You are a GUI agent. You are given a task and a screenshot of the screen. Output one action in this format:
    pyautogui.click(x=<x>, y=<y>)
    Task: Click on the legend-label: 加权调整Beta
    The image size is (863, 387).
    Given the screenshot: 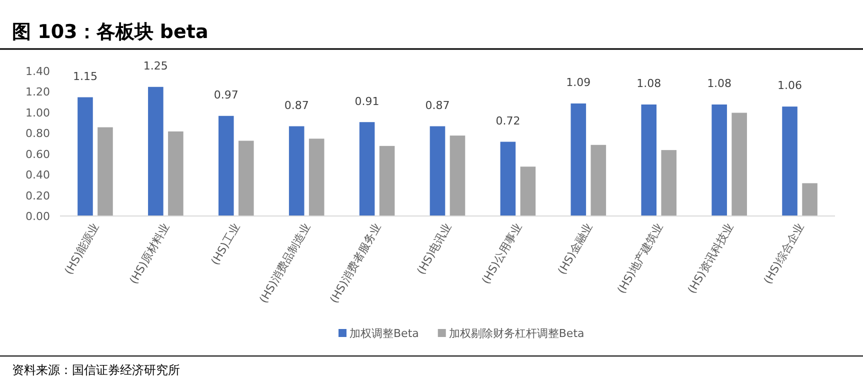 What is the action you would take?
    pyautogui.click(x=384, y=333)
    